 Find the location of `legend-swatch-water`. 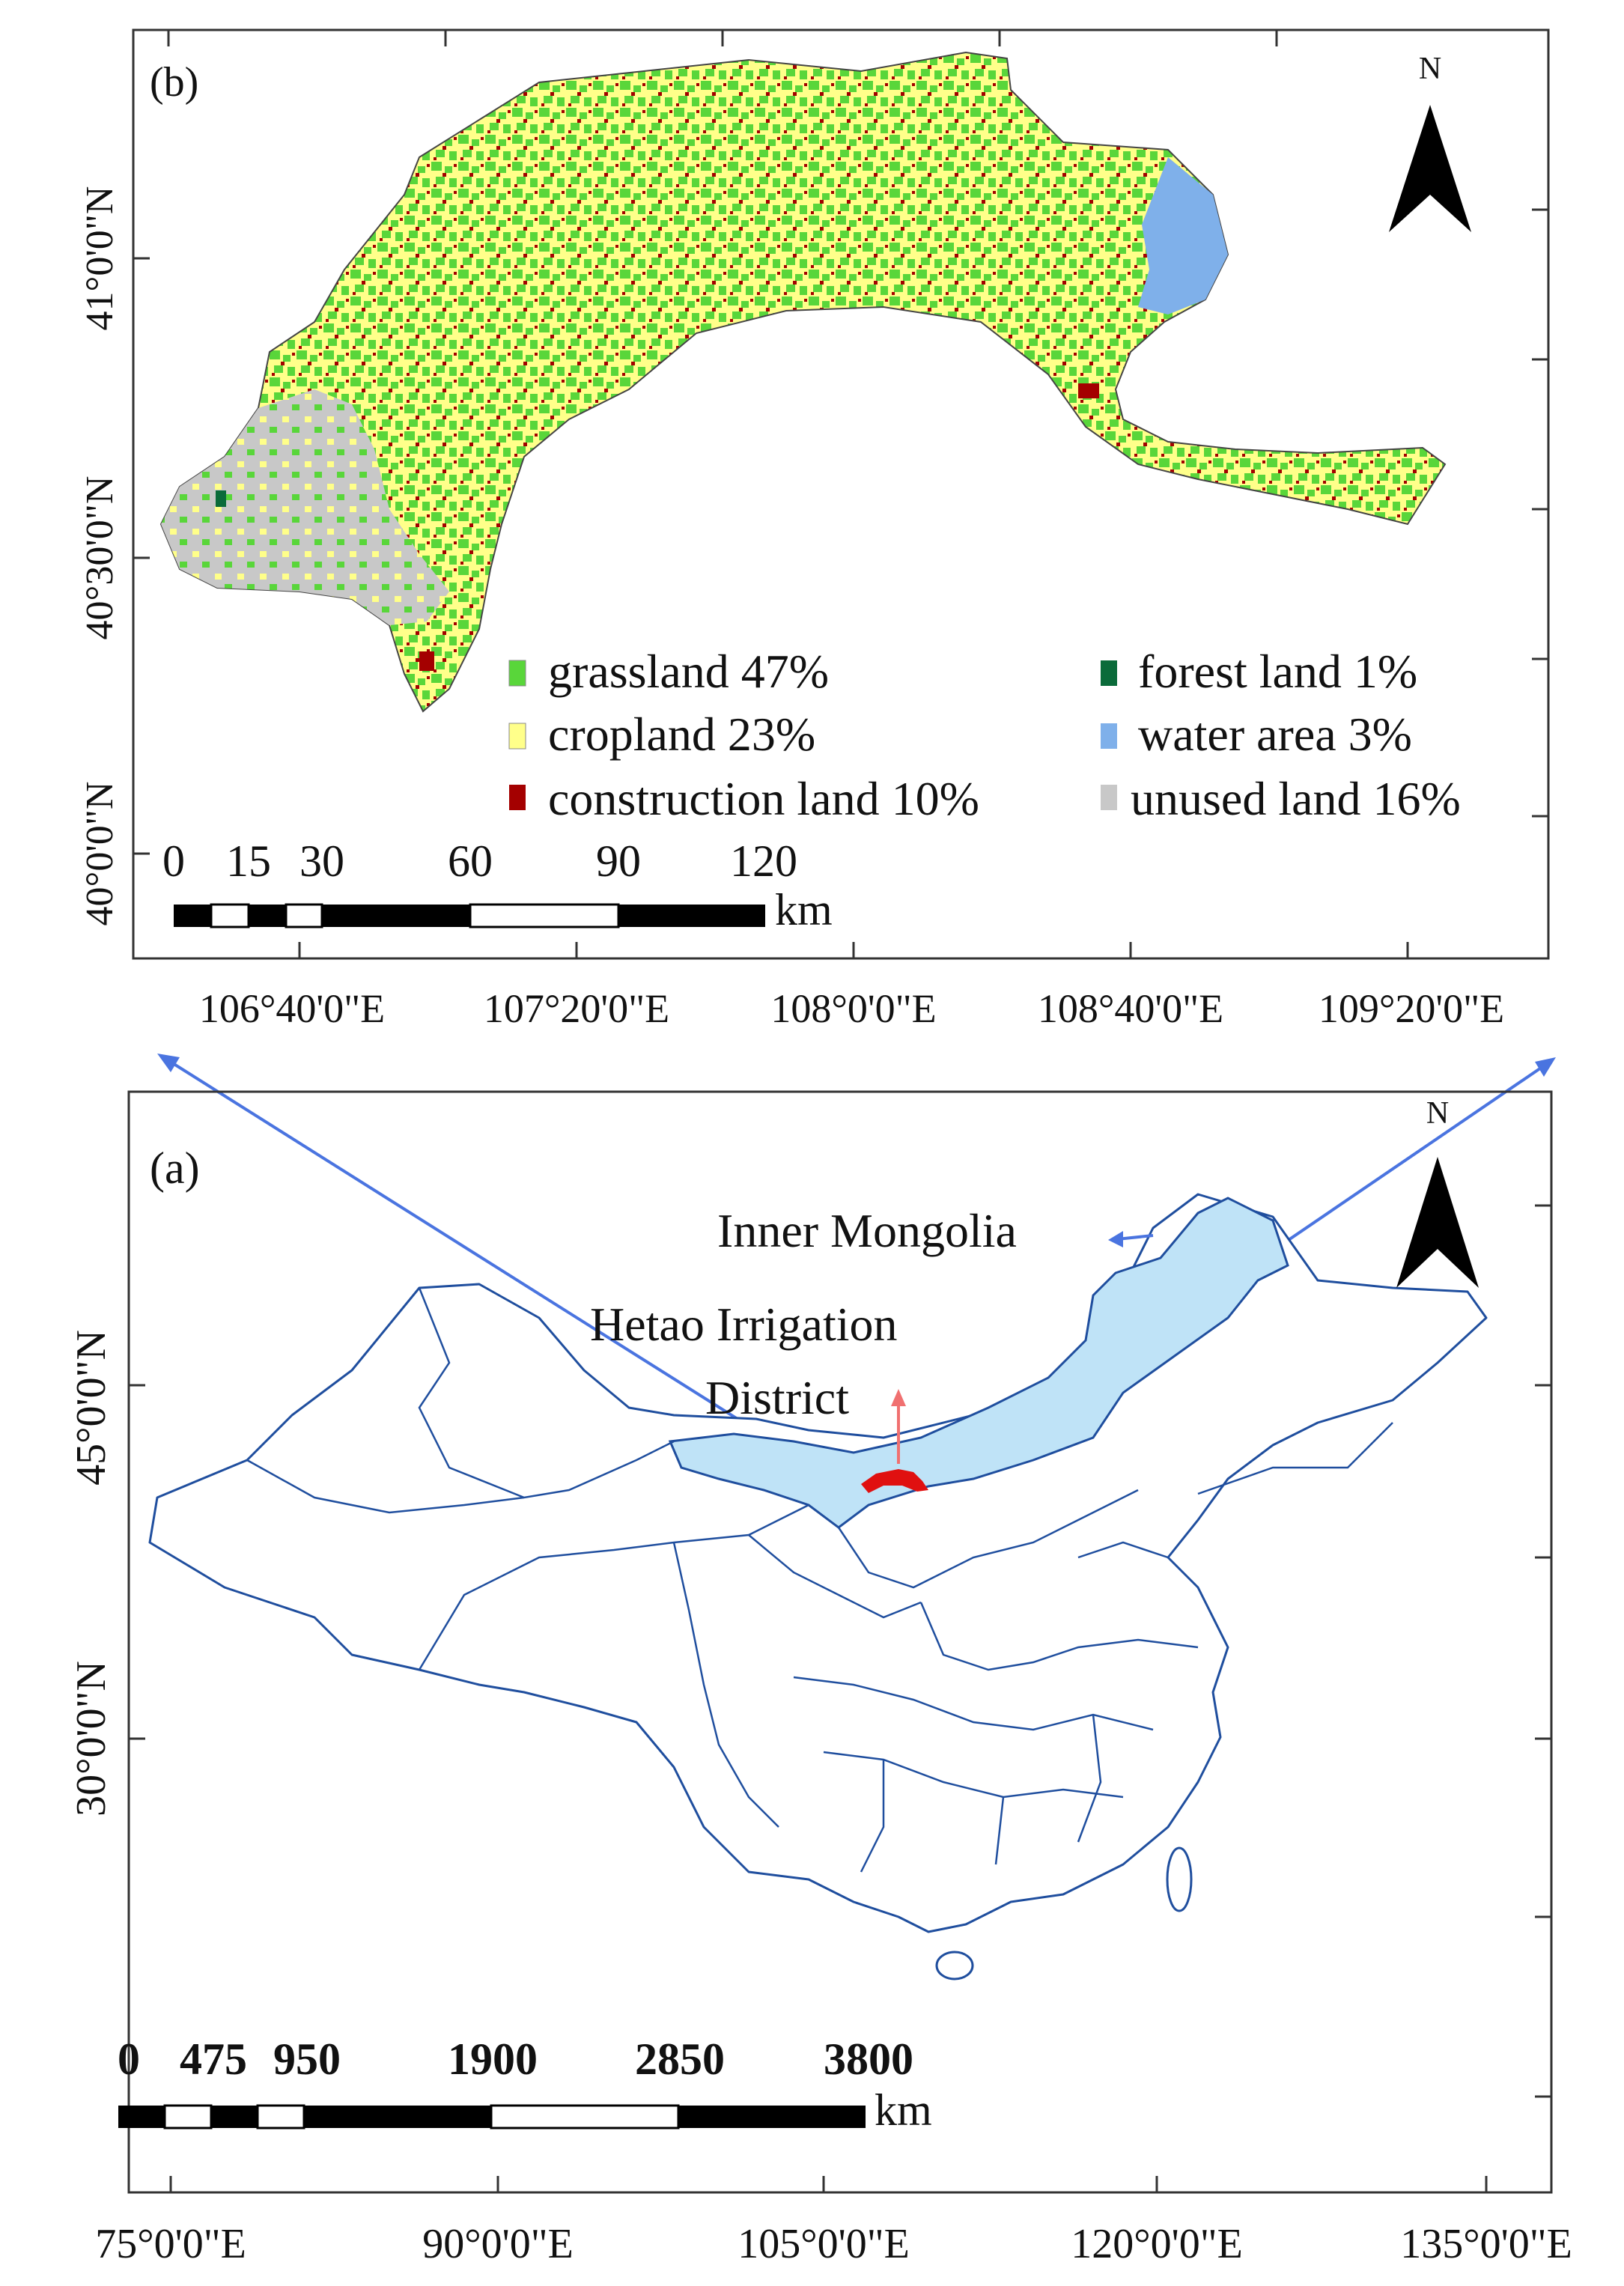

legend-swatch-water is located at coordinates (1109, 736).